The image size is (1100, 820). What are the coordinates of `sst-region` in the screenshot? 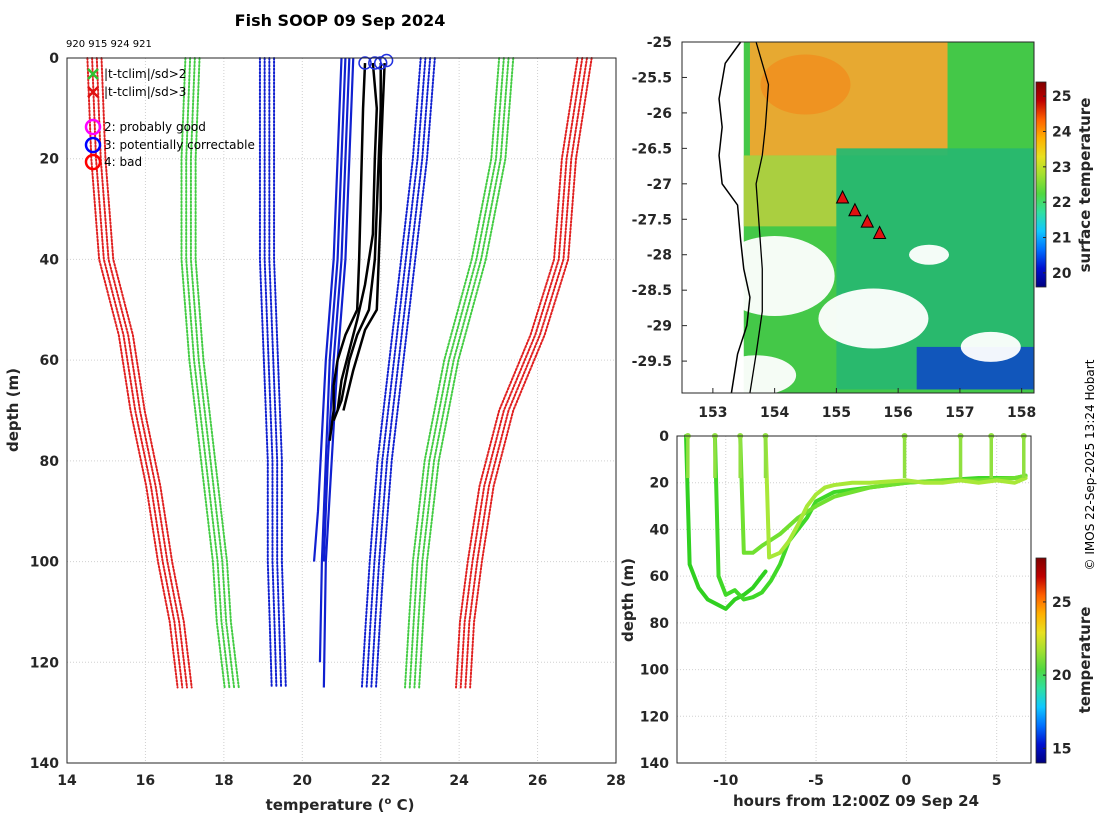 It's located at (790, 191).